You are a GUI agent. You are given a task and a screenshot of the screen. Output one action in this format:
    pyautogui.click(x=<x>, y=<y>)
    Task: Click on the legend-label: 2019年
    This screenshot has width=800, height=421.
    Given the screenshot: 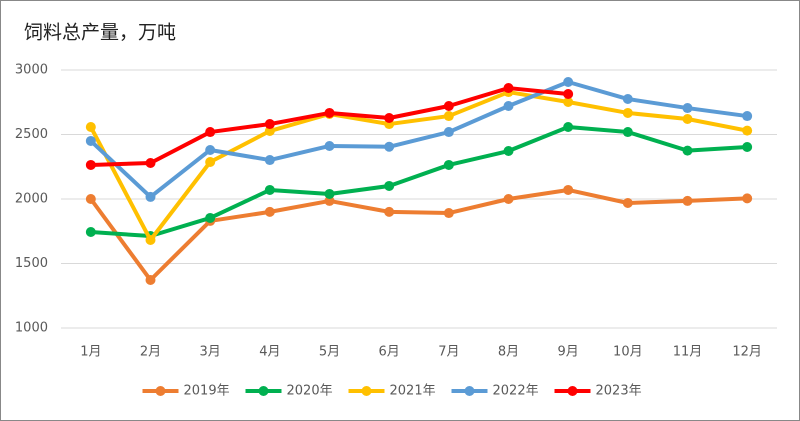 What is the action you would take?
    pyautogui.click(x=207, y=391)
    